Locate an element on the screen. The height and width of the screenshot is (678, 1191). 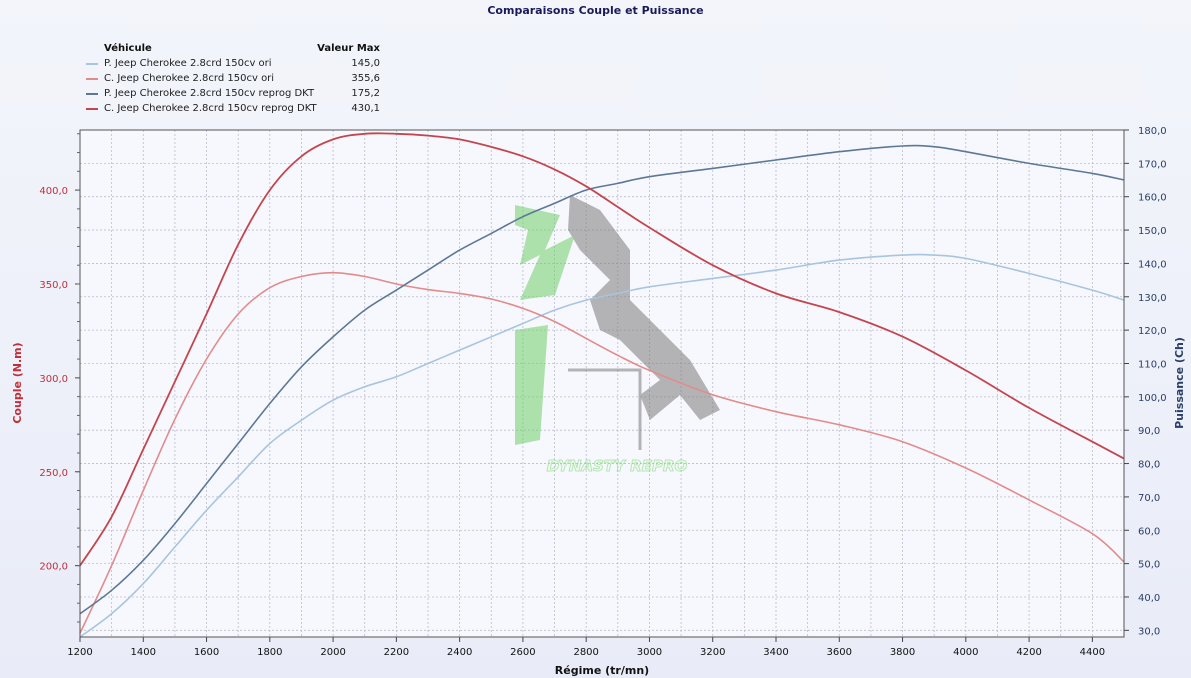
legend-header: Véhicule Valeur Max is located at coordinates (234, 48).